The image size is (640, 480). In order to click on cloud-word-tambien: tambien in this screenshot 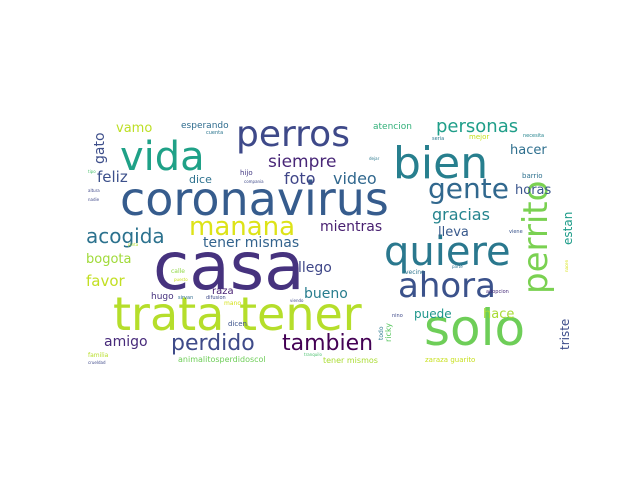, I will do `click(327, 343)`.